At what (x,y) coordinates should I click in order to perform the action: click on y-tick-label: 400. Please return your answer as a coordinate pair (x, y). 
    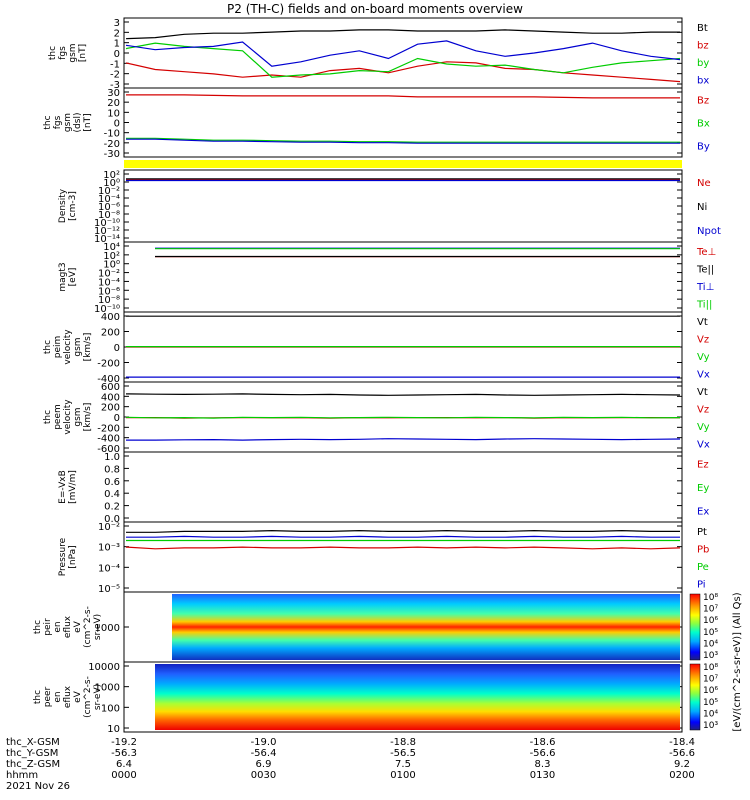
    Looking at the image, I should click on (110, 397).